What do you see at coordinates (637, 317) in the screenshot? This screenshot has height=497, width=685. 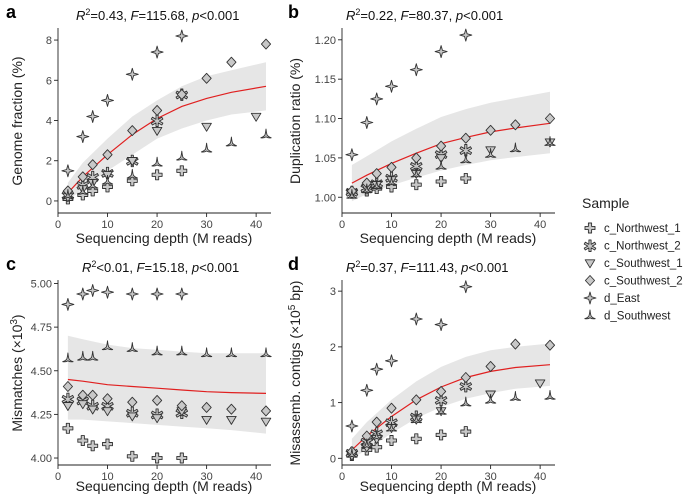 I see `legend-label: d_Southwest` at bounding box center [637, 317].